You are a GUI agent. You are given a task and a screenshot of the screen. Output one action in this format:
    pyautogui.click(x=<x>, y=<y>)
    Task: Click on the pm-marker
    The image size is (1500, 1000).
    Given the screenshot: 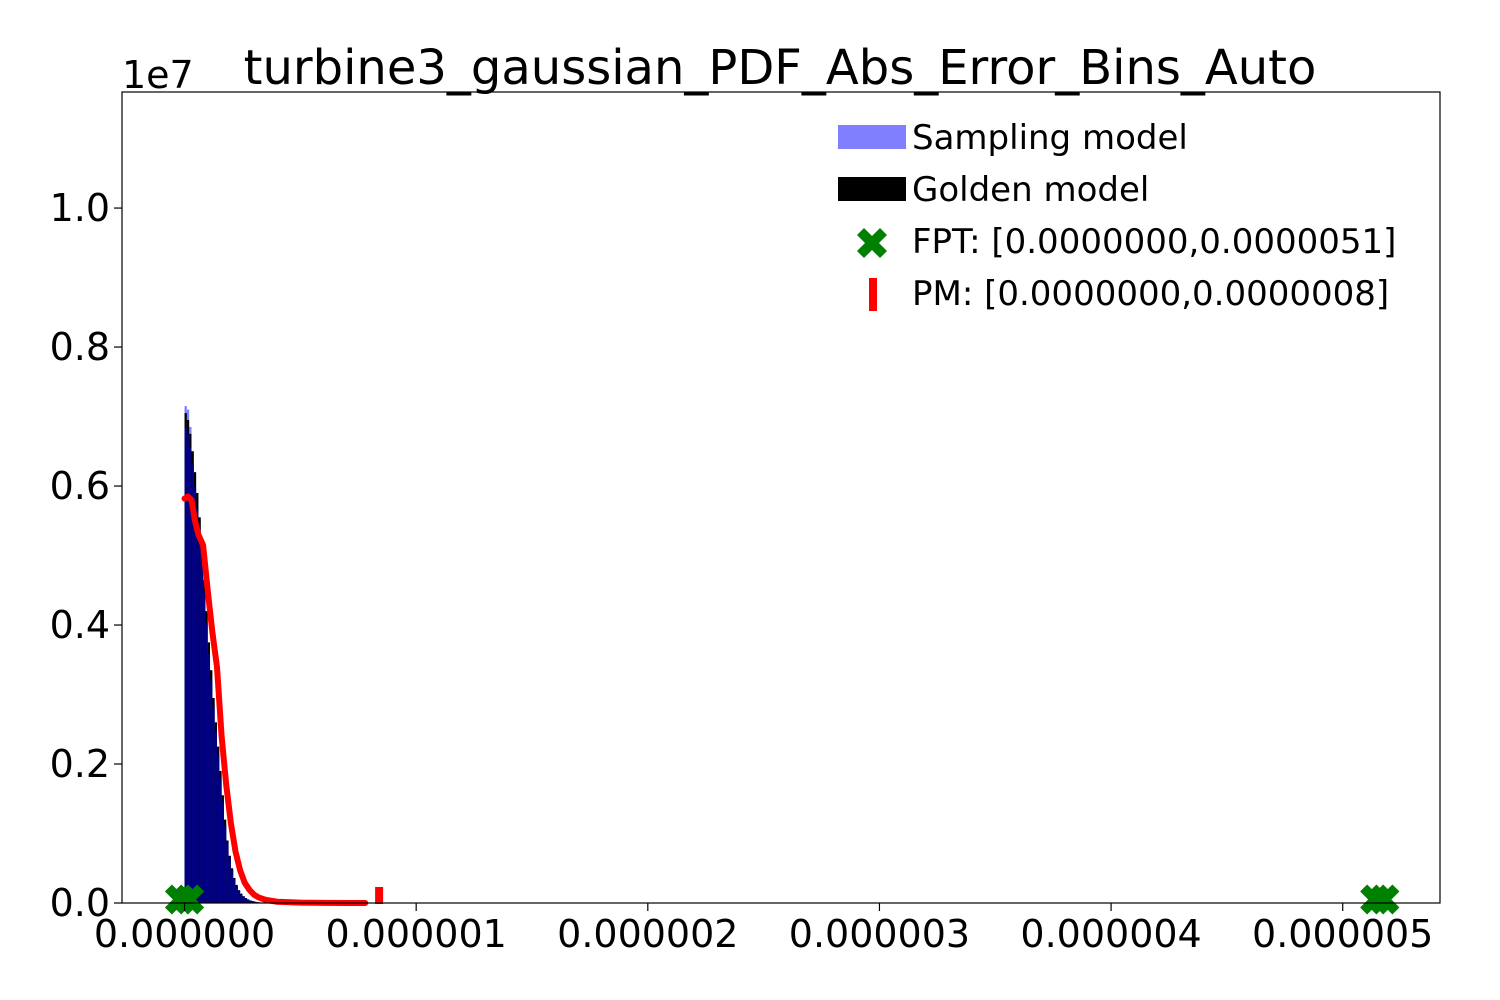 What is the action you would take?
    pyautogui.click(x=379, y=895)
    